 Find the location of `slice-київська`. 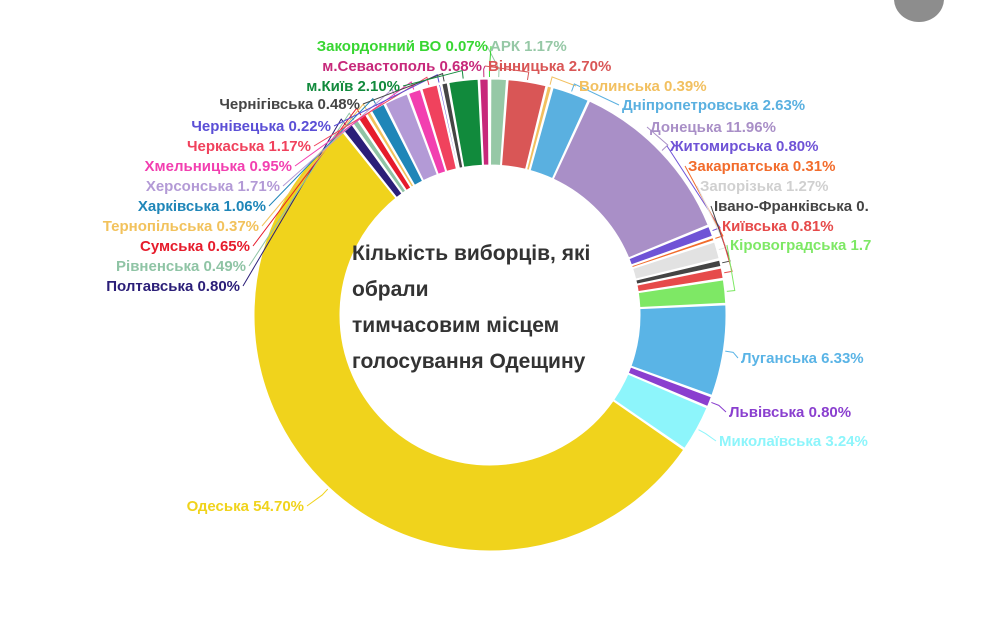

slice-київська is located at coordinates (680, 280).